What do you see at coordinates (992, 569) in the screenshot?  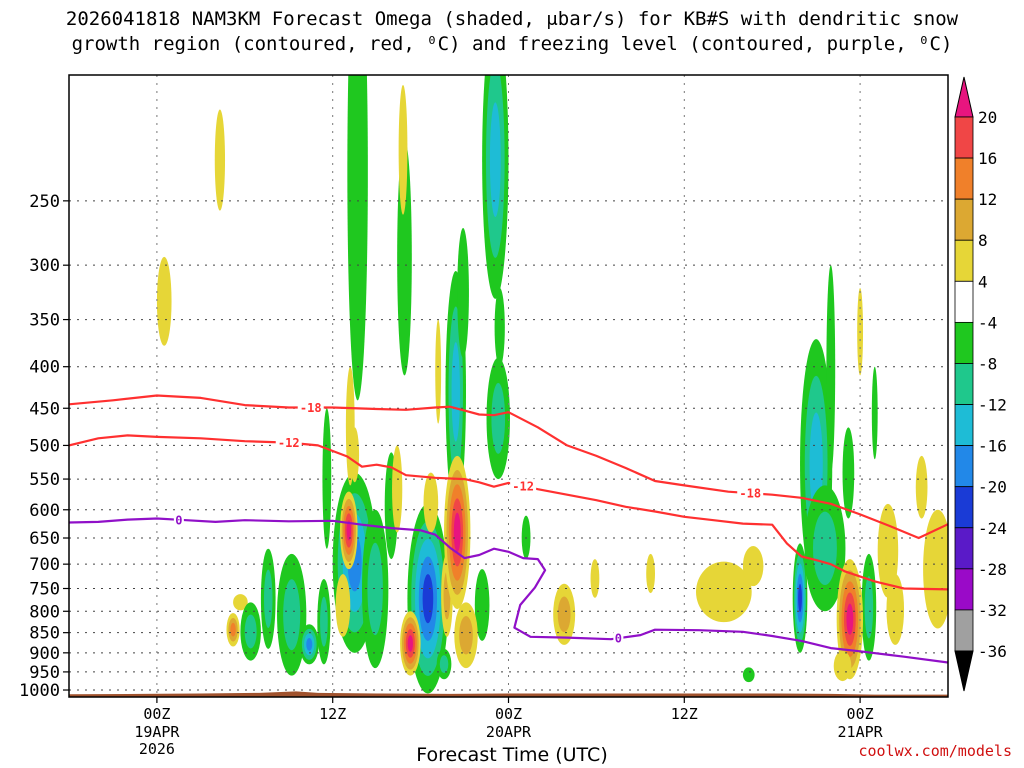 I see `colorbar-label: -28` at bounding box center [992, 569].